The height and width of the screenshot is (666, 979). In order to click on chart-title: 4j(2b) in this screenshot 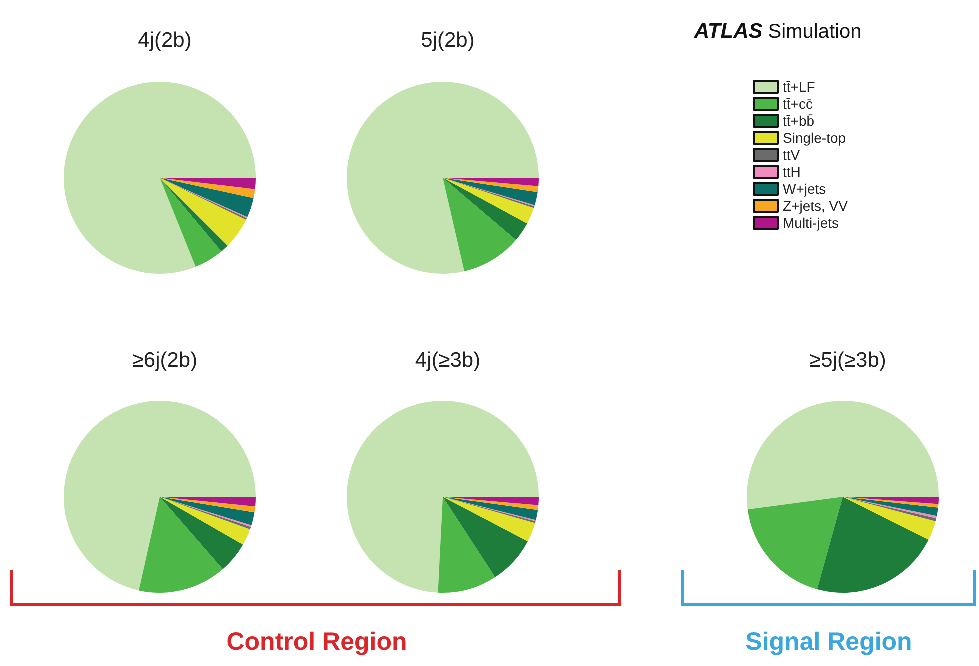, I will do `click(165, 40)`.